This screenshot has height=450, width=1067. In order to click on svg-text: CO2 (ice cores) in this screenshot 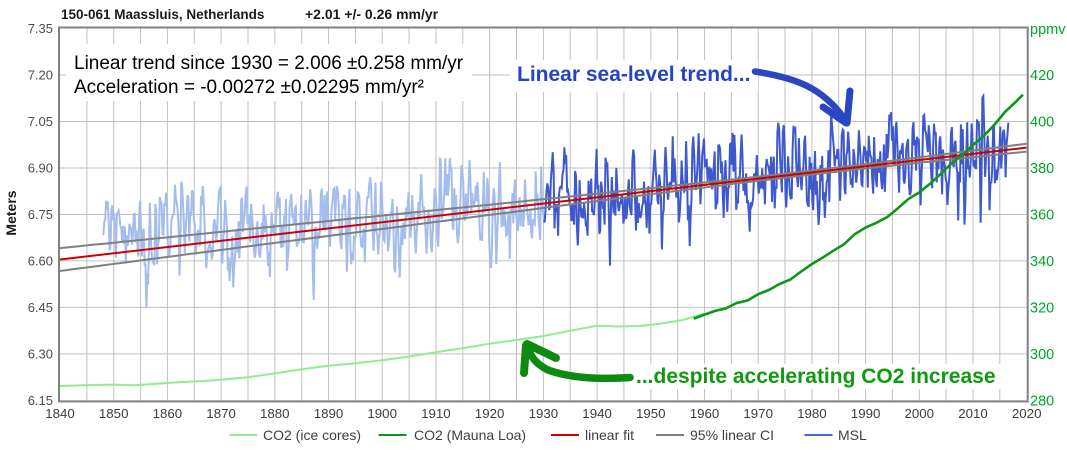, I will do `click(312, 435)`.